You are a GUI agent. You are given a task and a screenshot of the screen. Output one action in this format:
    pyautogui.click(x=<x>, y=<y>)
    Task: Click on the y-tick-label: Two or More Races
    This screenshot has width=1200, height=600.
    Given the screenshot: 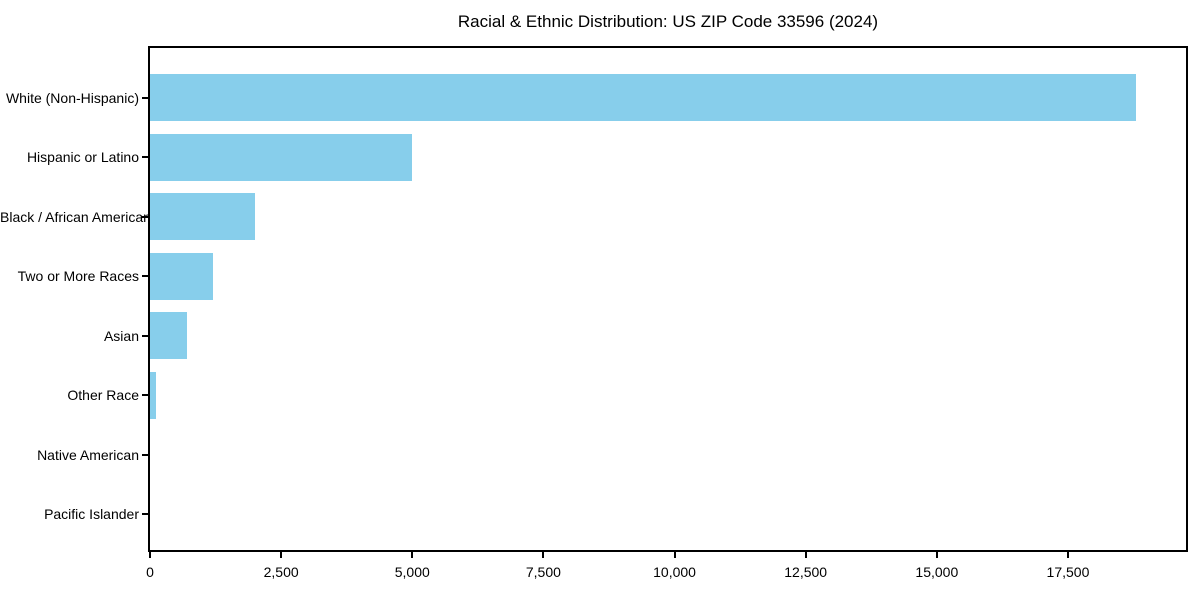 What is the action you would take?
    pyautogui.click(x=78, y=276)
    